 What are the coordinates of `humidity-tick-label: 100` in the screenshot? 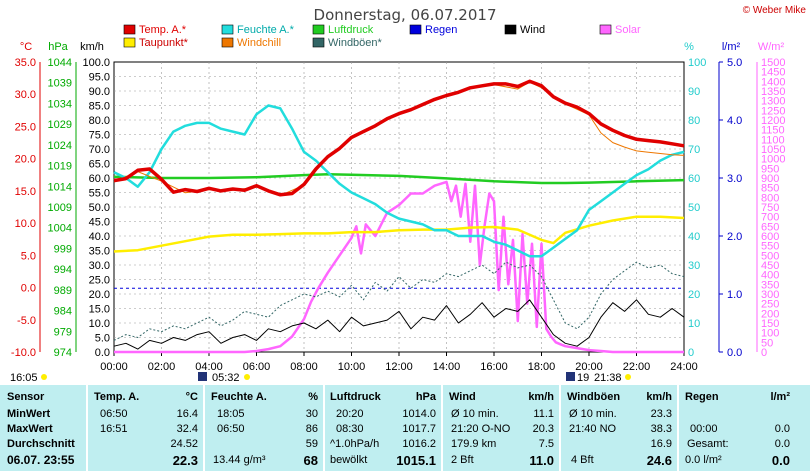 It's located at (697, 63).